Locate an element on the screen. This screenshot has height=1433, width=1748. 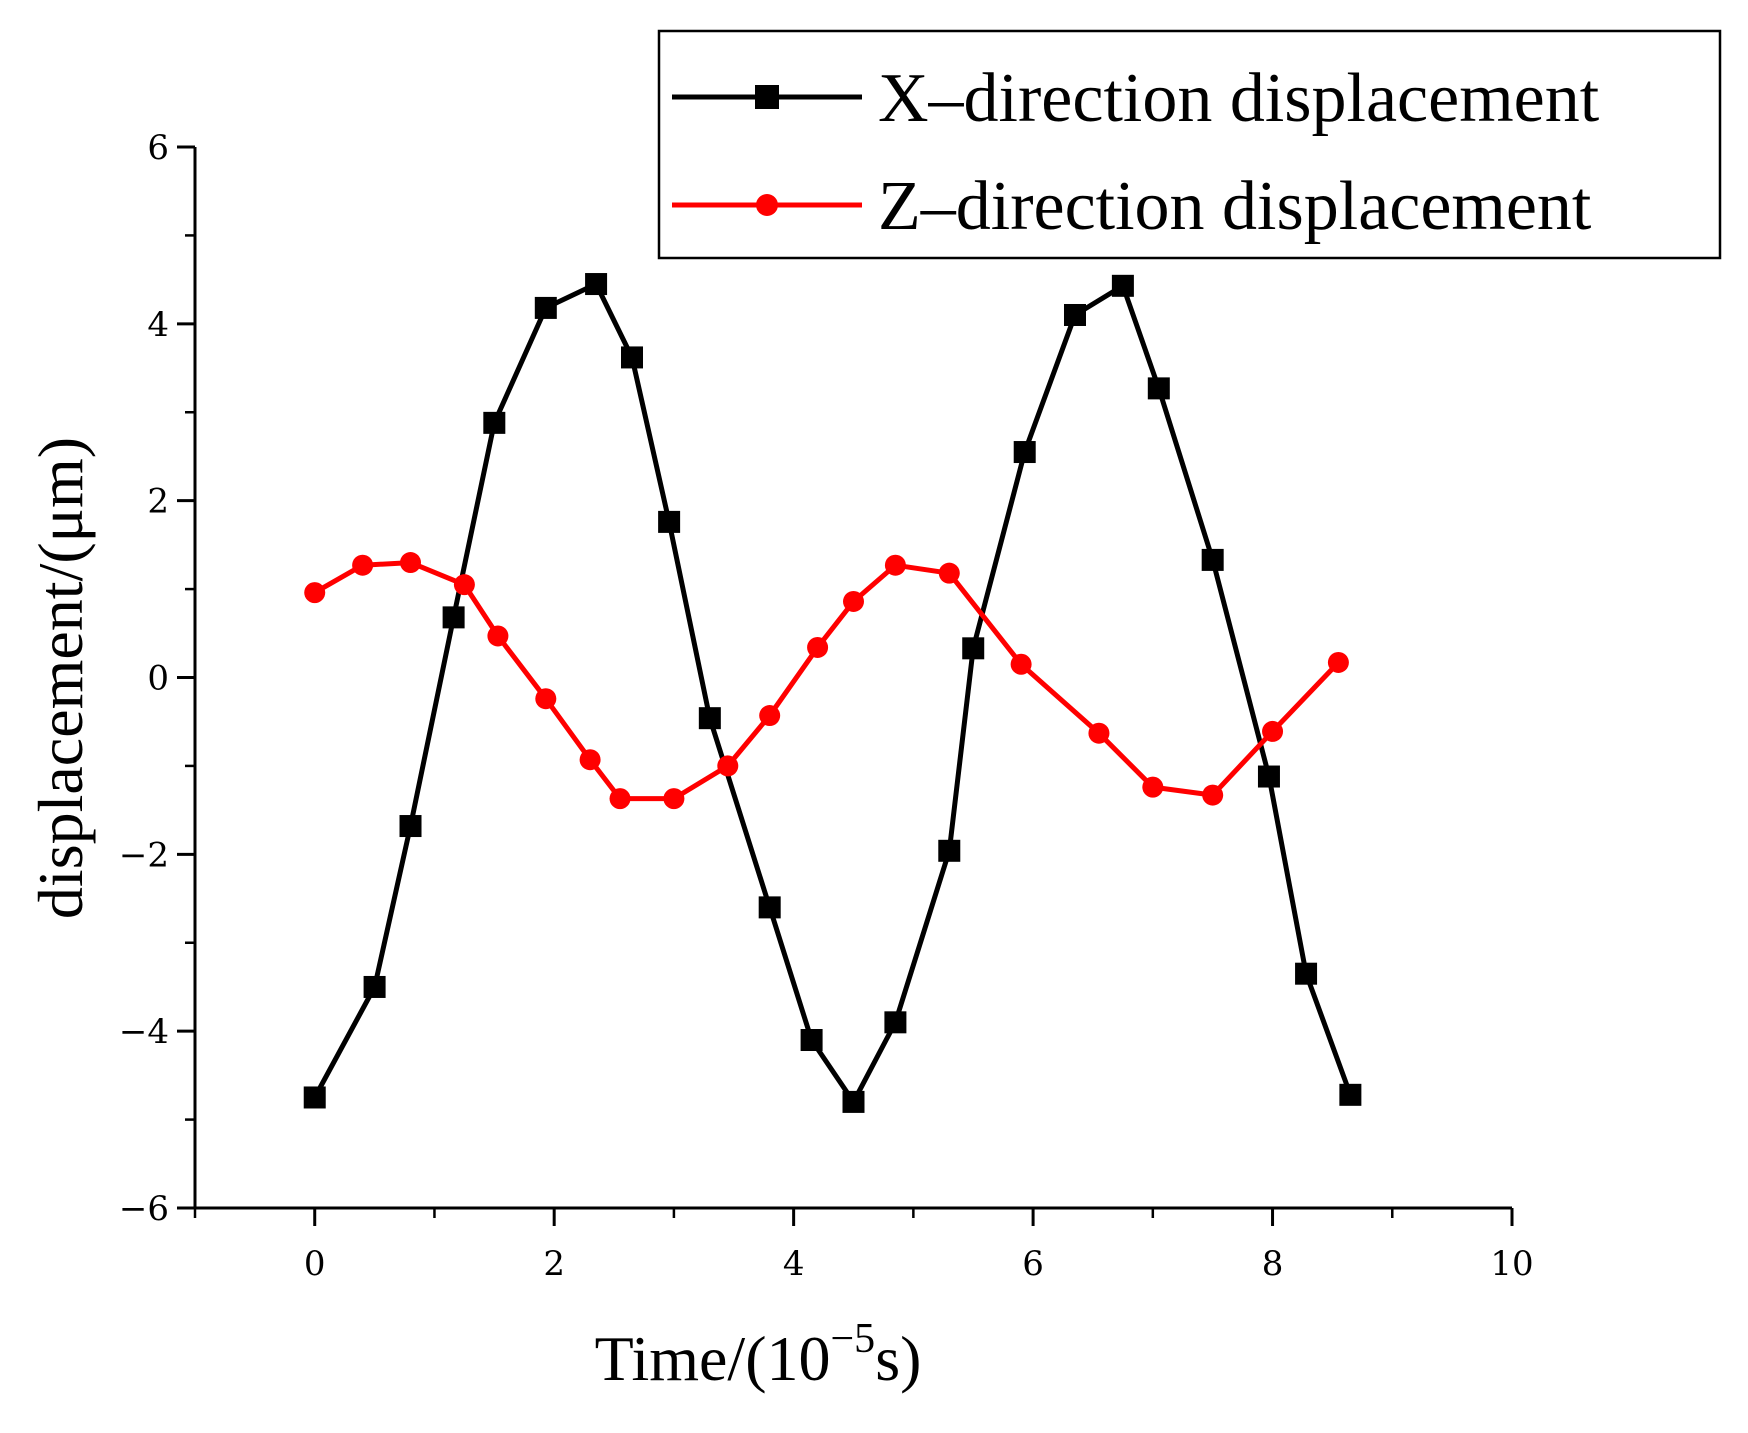
x-axis-title-exponent: −5 is located at coordinates (853, 1339).